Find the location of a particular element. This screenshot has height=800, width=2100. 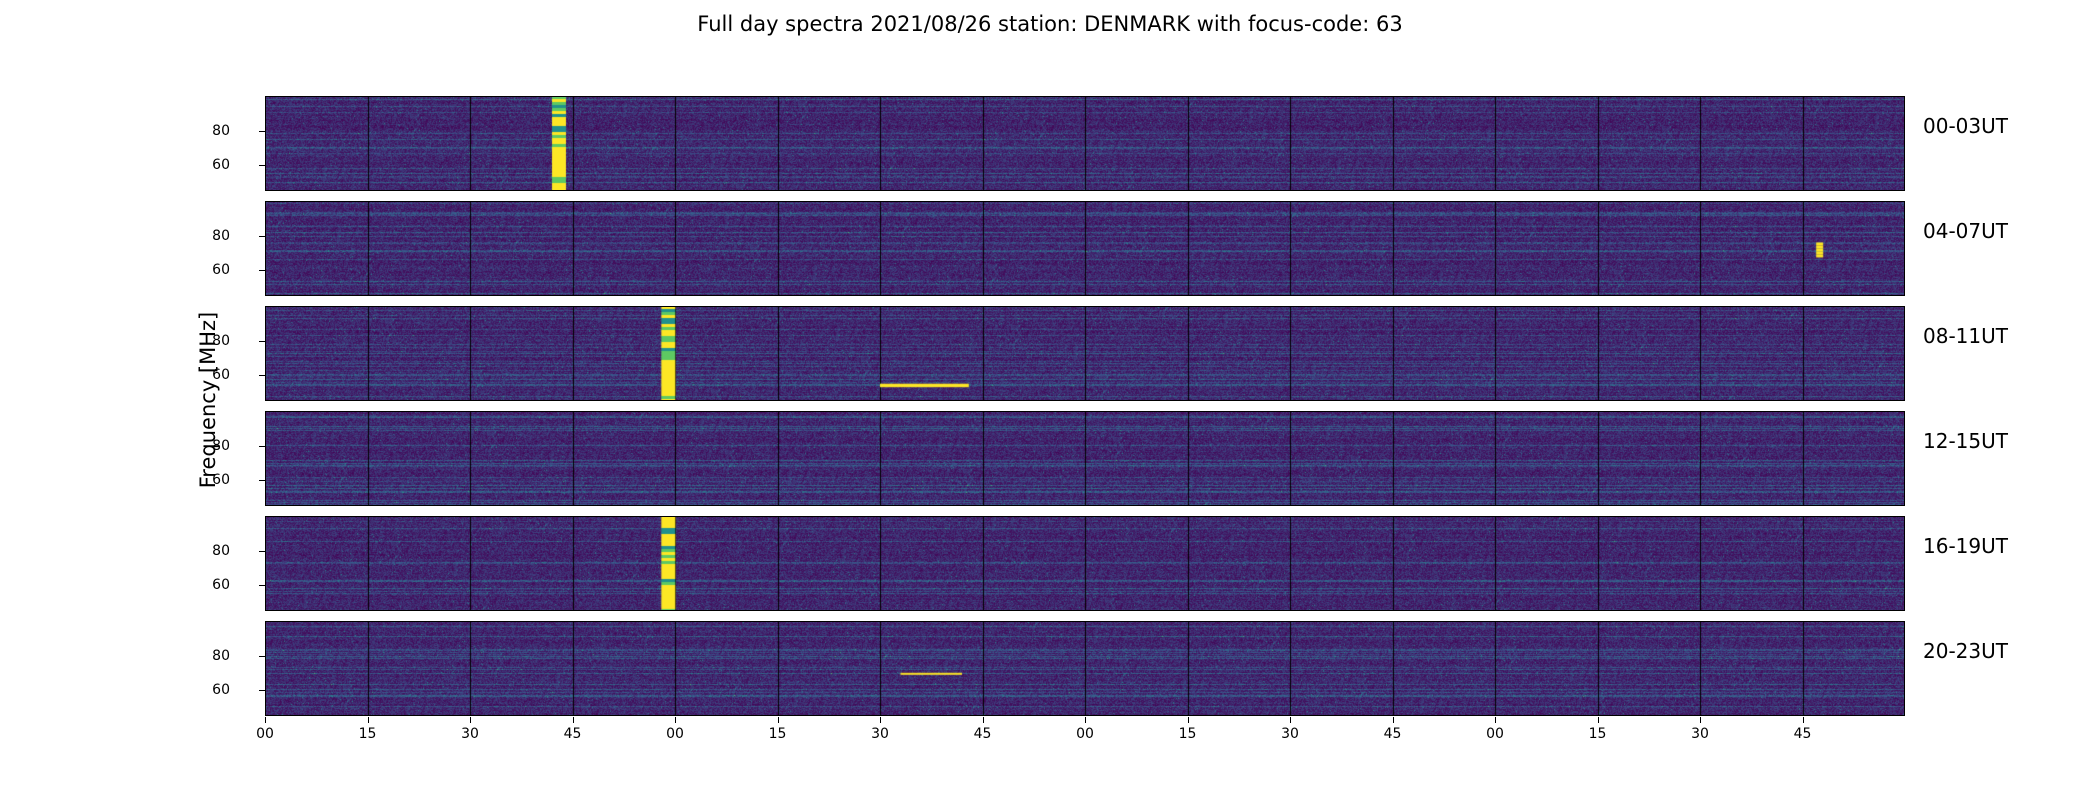

panel-time-label: 20-23UT is located at coordinates (1965, 651).